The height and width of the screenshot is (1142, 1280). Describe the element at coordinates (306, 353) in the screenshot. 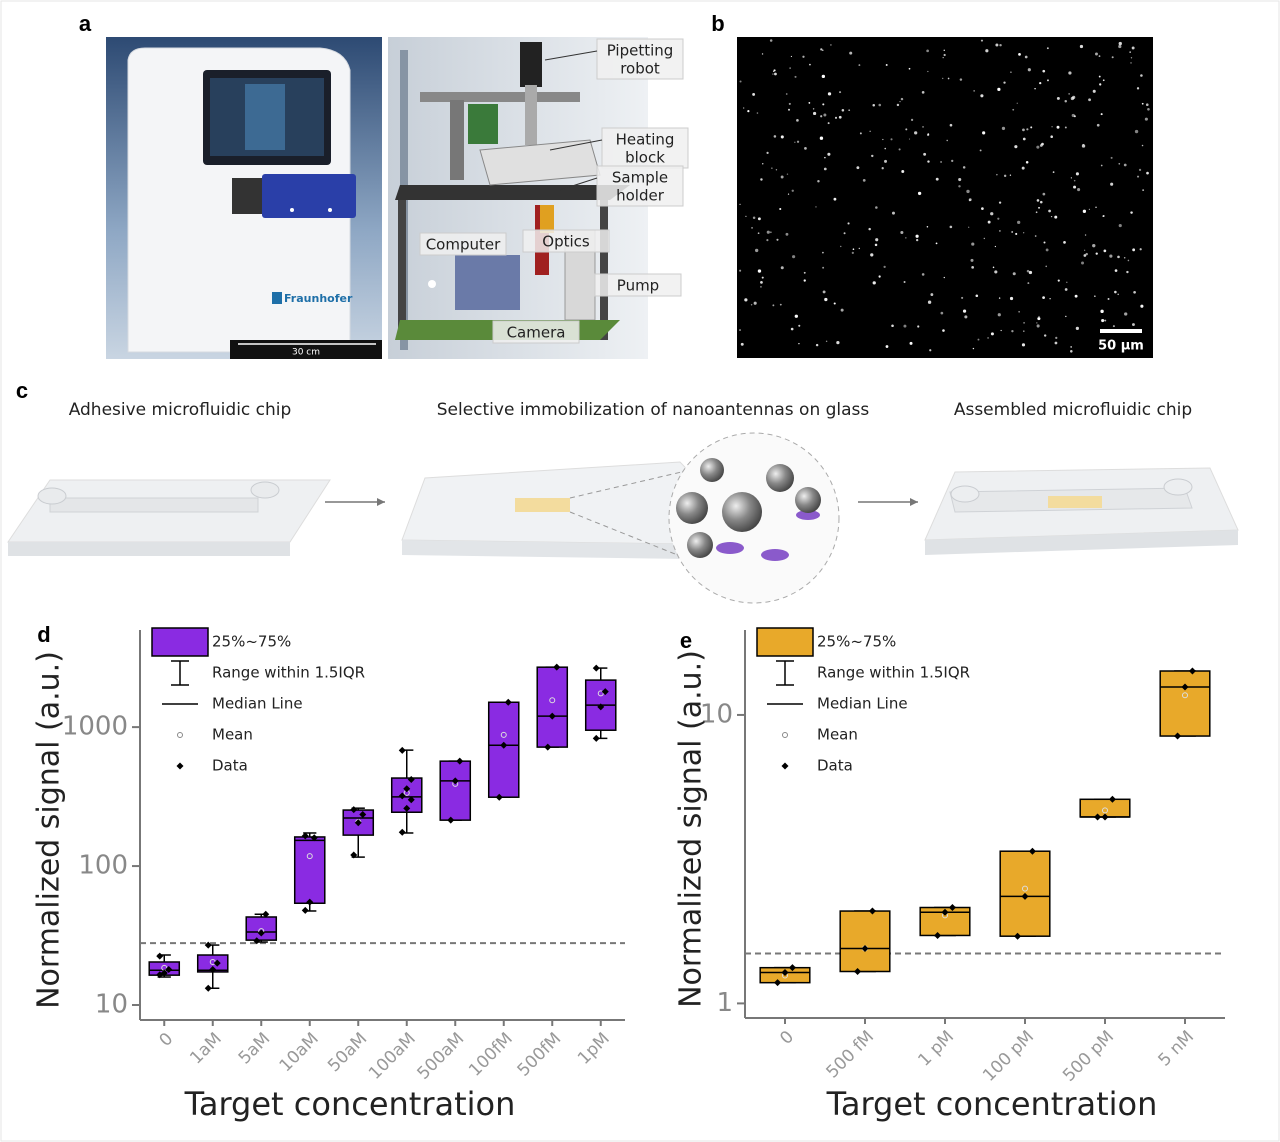

I see `scale-bar-label: 30 cm` at that location.